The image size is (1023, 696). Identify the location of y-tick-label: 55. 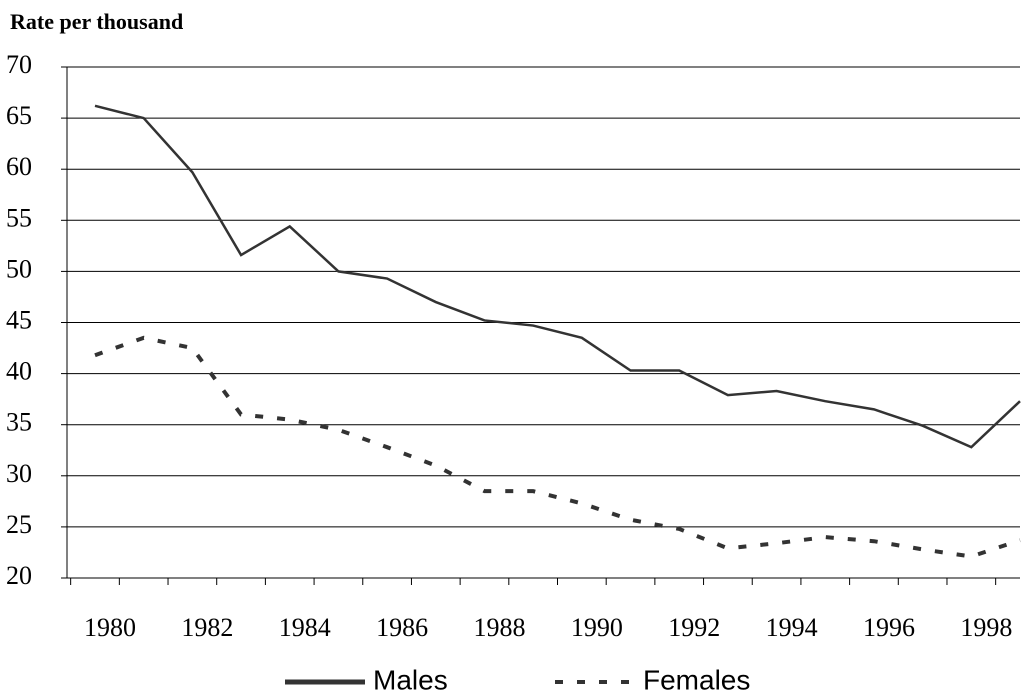
(19, 217).